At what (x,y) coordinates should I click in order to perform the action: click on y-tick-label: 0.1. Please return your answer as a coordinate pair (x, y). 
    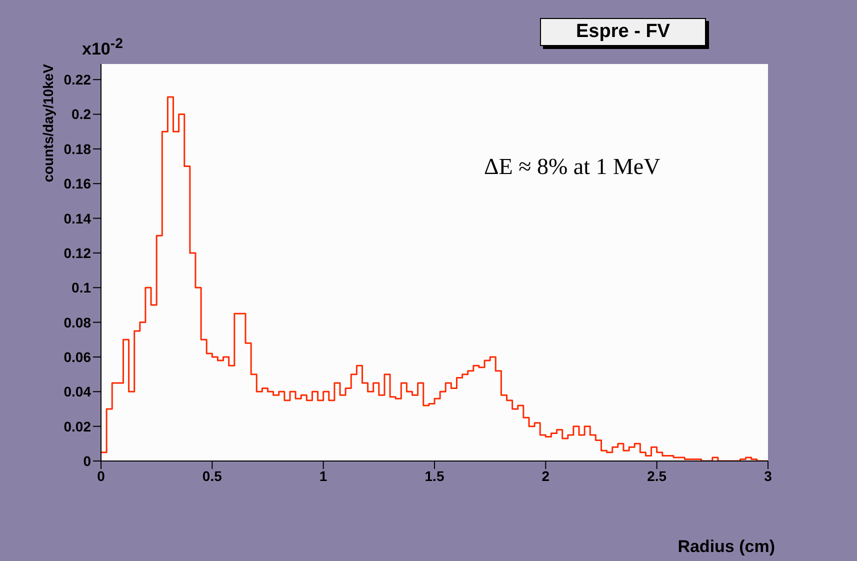
    Looking at the image, I should click on (82, 288).